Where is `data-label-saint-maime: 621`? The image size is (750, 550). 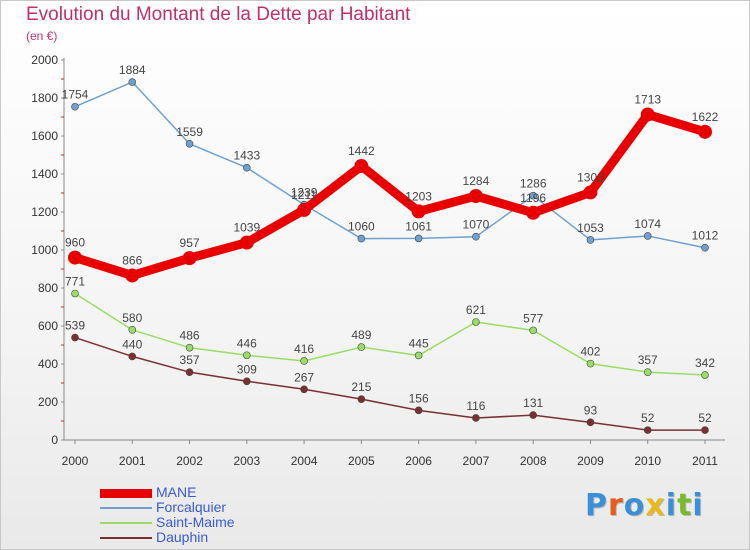 data-label-saint-maime: 621 is located at coordinates (476, 310).